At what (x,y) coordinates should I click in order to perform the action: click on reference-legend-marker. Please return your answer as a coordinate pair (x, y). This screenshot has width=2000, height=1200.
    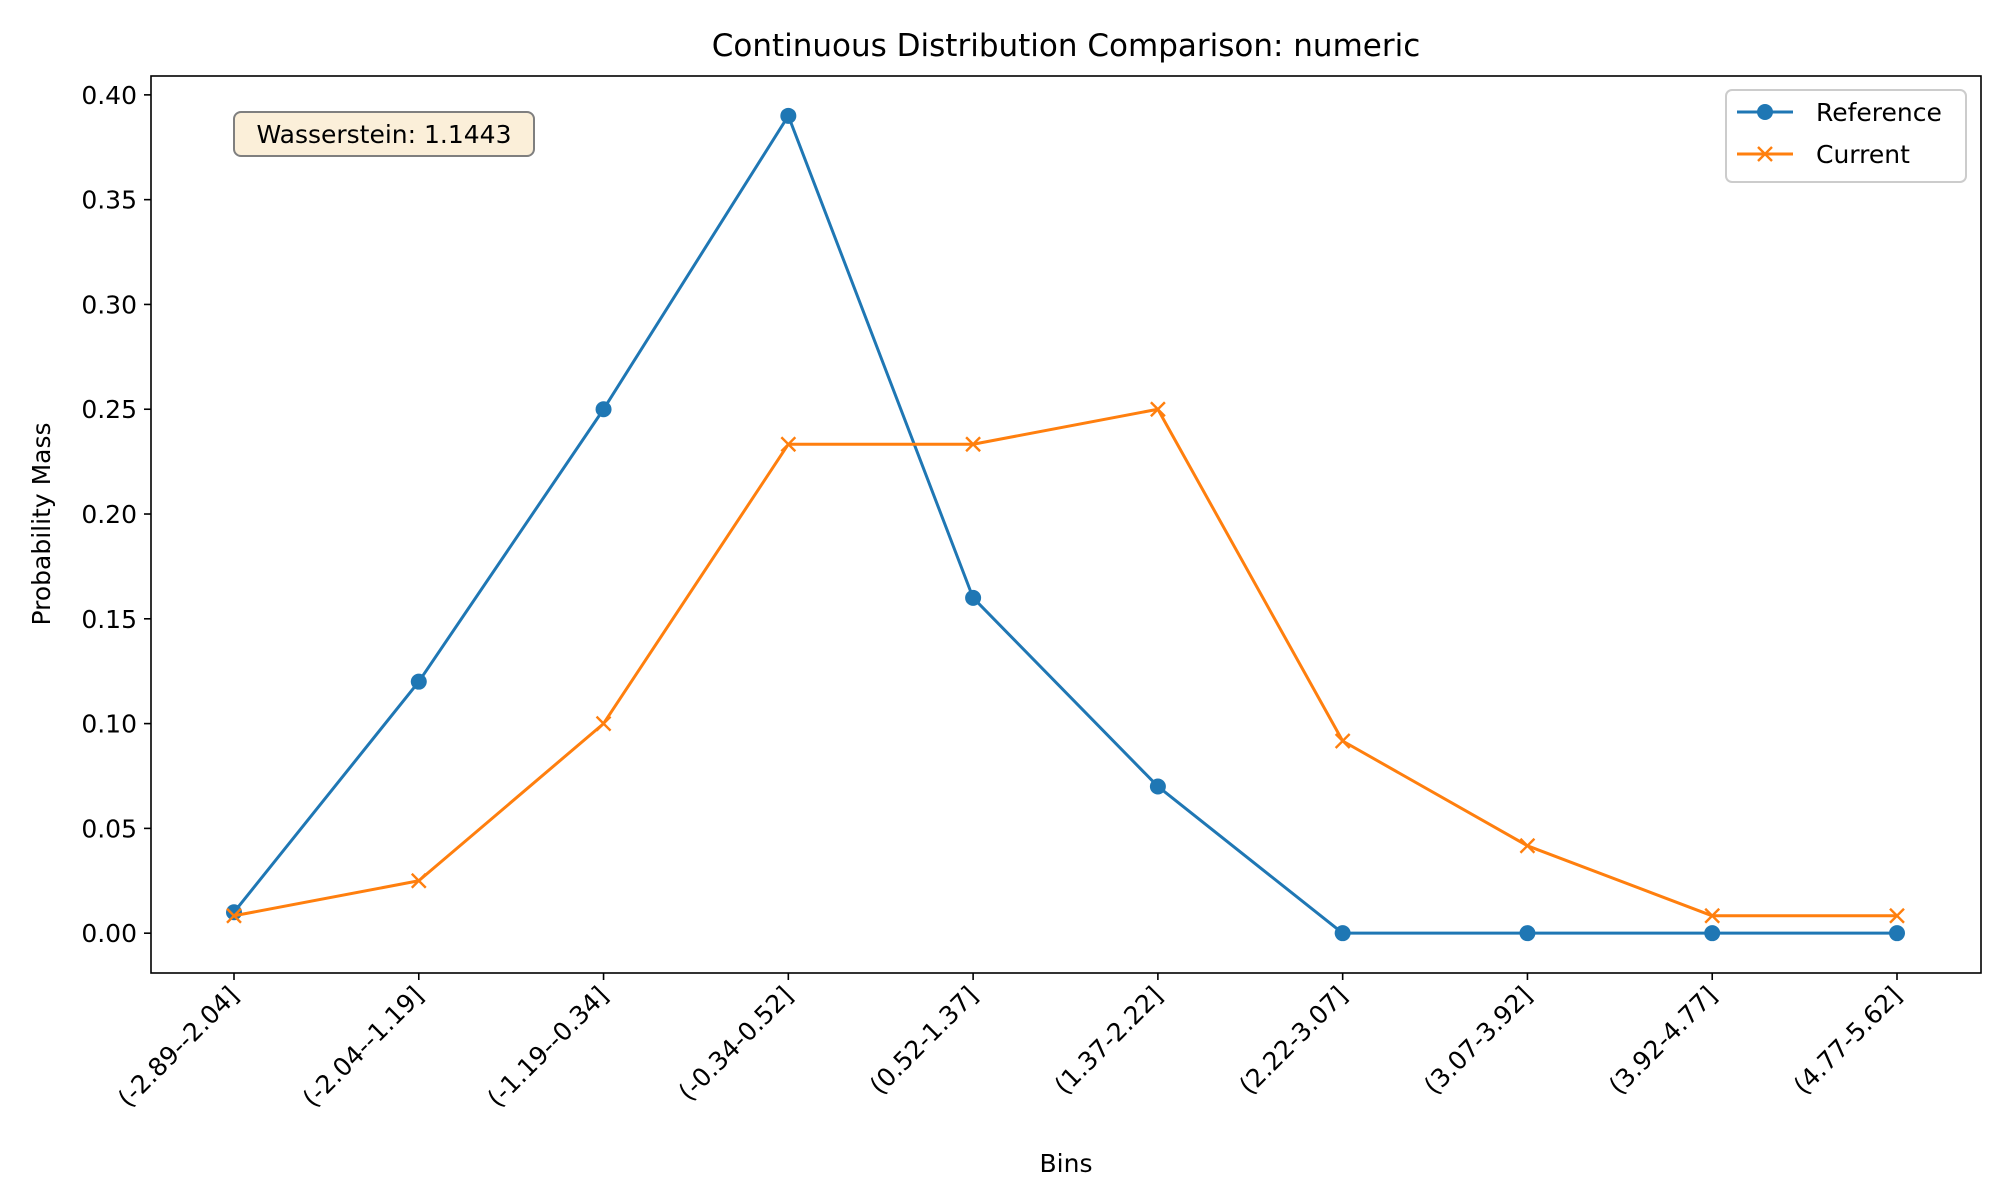
    Looking at the image, I should click on (1765, 112).